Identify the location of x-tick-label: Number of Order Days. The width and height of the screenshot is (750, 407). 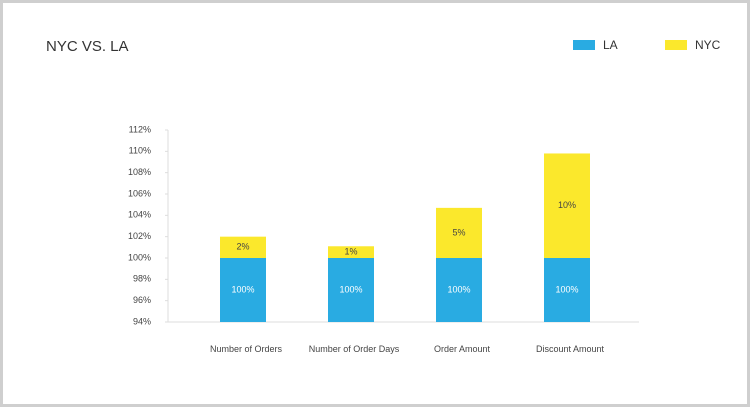
(354, 349).